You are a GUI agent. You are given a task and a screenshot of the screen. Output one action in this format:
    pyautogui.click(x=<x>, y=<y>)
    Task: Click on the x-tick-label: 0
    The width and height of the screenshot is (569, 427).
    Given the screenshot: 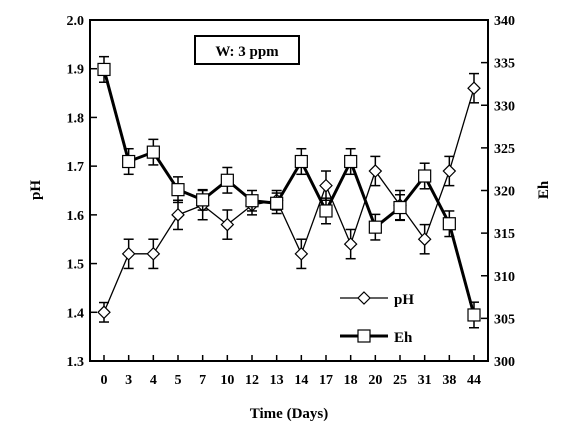 What is the action you would take?
    pyautogui.click(x=104, y=380)
    